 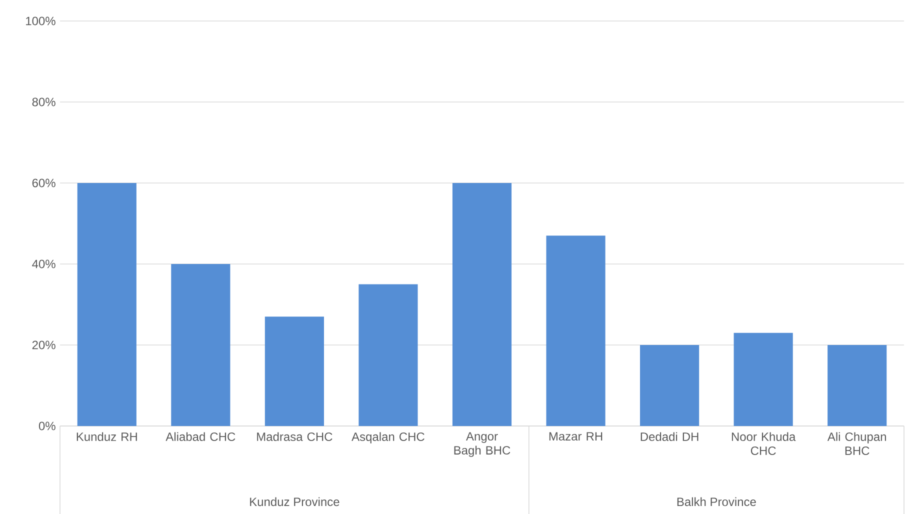 I want to click on y-tick-label: 60%, so click(x=44, y=183).